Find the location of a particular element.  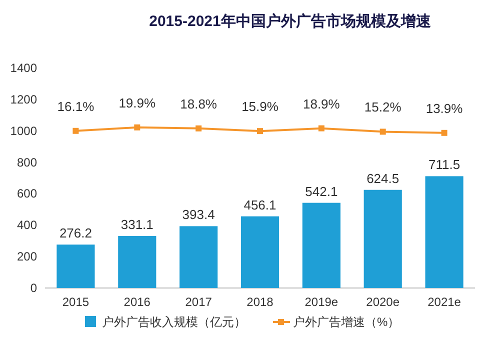

data-label: 16.1% is located at coordinates (76, 106).